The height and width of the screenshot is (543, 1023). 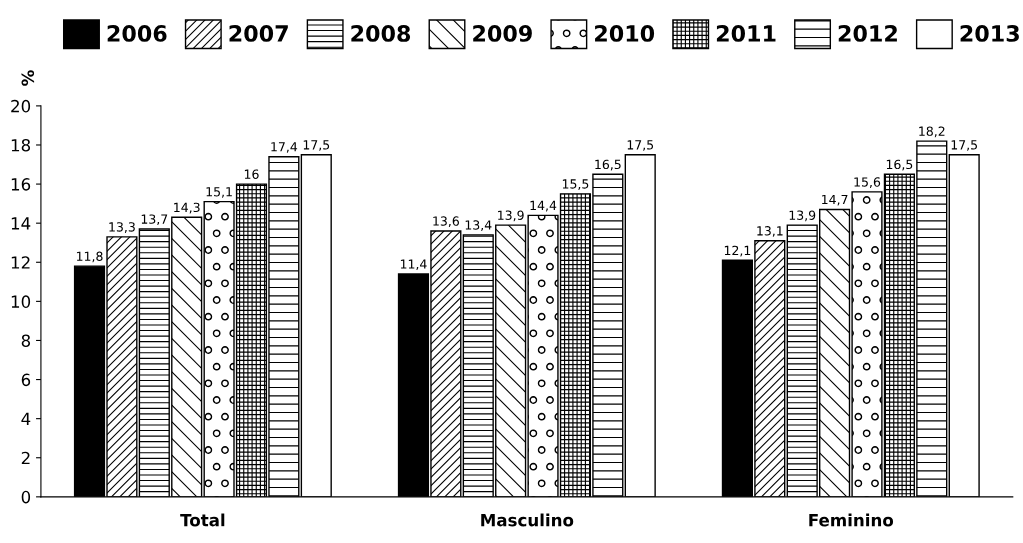 I want to click on y-tick-label: 18, so click(x=21, y=145).